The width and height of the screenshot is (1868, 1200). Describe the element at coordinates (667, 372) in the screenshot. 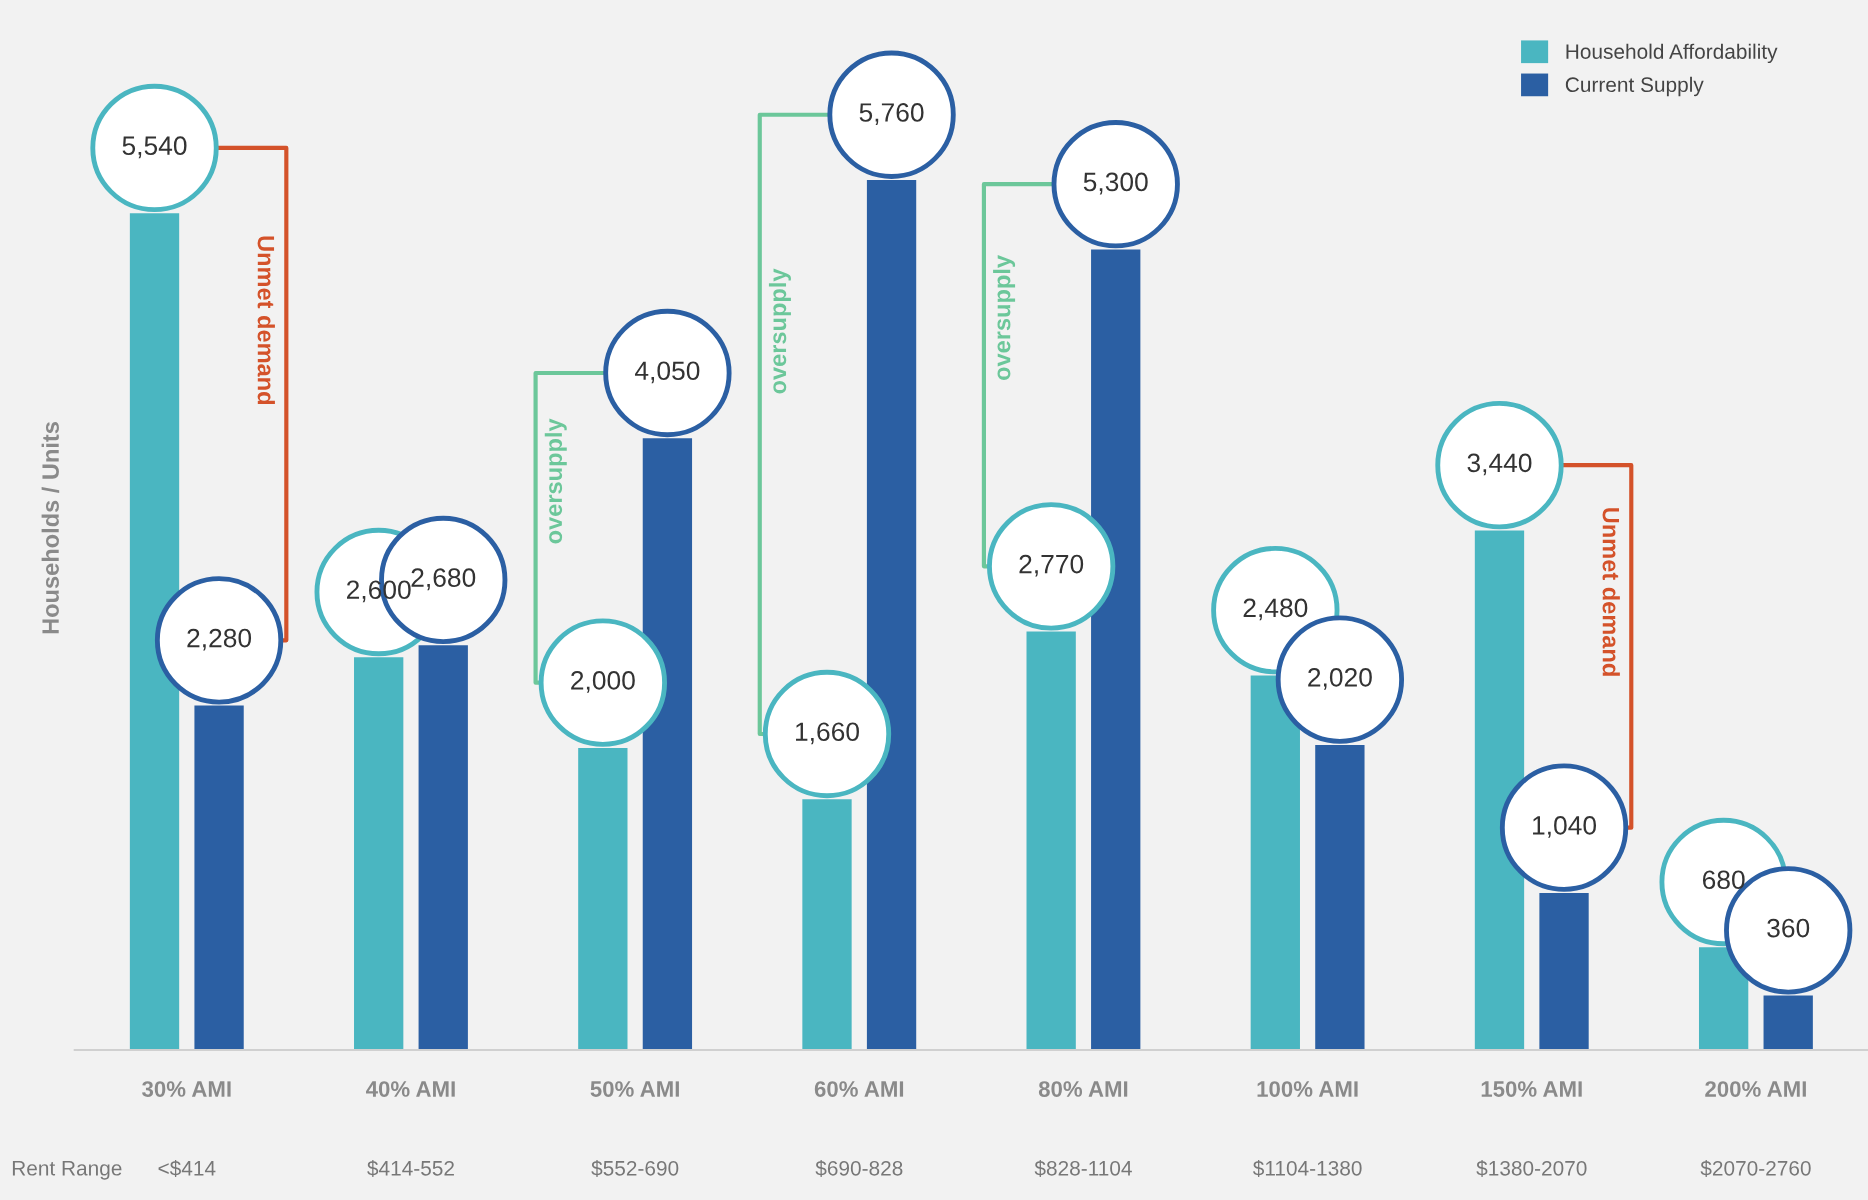

I see `data-label: 4,050` at that location.